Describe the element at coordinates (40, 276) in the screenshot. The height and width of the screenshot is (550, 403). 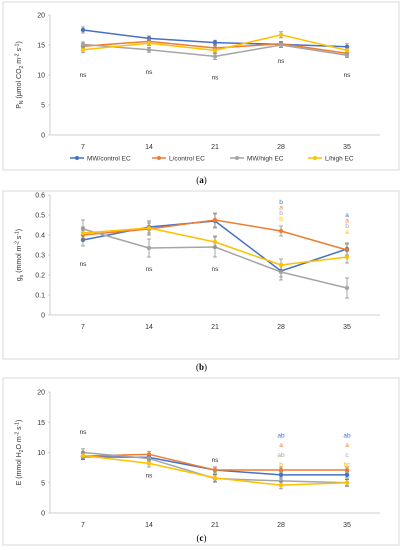
I see `y-tick-label: 0.2` at that location.